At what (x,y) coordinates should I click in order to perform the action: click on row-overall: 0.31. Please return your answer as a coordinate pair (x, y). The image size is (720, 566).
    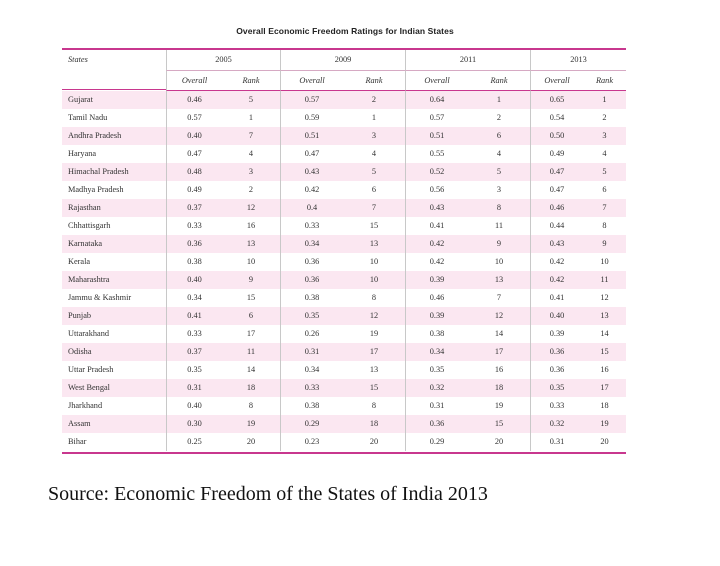
    Looking at the image, I should click on (436, 406).